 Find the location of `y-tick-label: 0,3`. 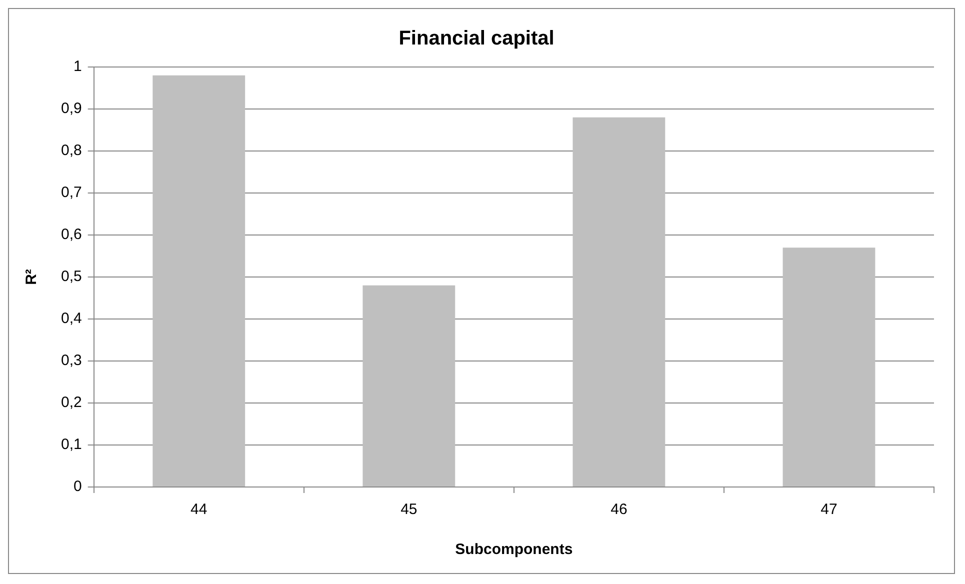

y-tick-label: 0,3 is located at coordinates (71, 361).